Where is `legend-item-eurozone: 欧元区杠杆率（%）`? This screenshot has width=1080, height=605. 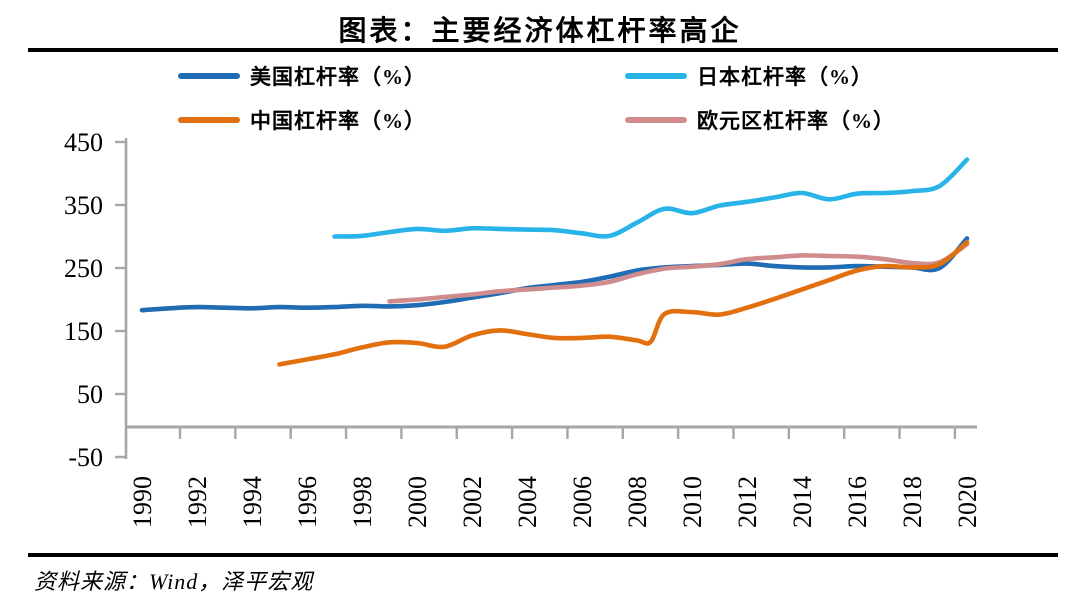
legend-item-eurozone: 欧元区杠杆率（%） is located at coordinates (760, 120).